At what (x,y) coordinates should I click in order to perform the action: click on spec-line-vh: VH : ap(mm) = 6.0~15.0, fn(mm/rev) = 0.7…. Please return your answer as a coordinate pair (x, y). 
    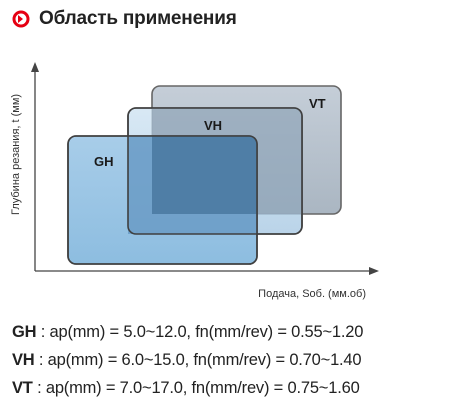
    Looking at the image, I should click on (187, 360).